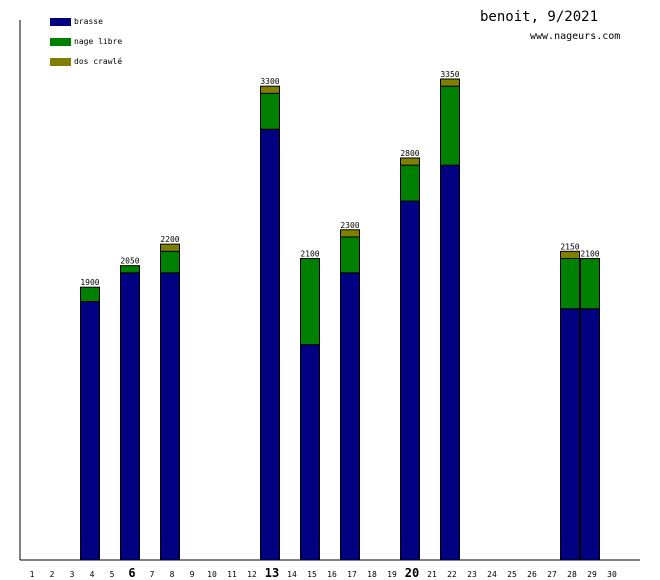  Describe the element at coordinates (539, 17) in the screenshot. I see `chart-title: benoit, 9/2021` at that location.